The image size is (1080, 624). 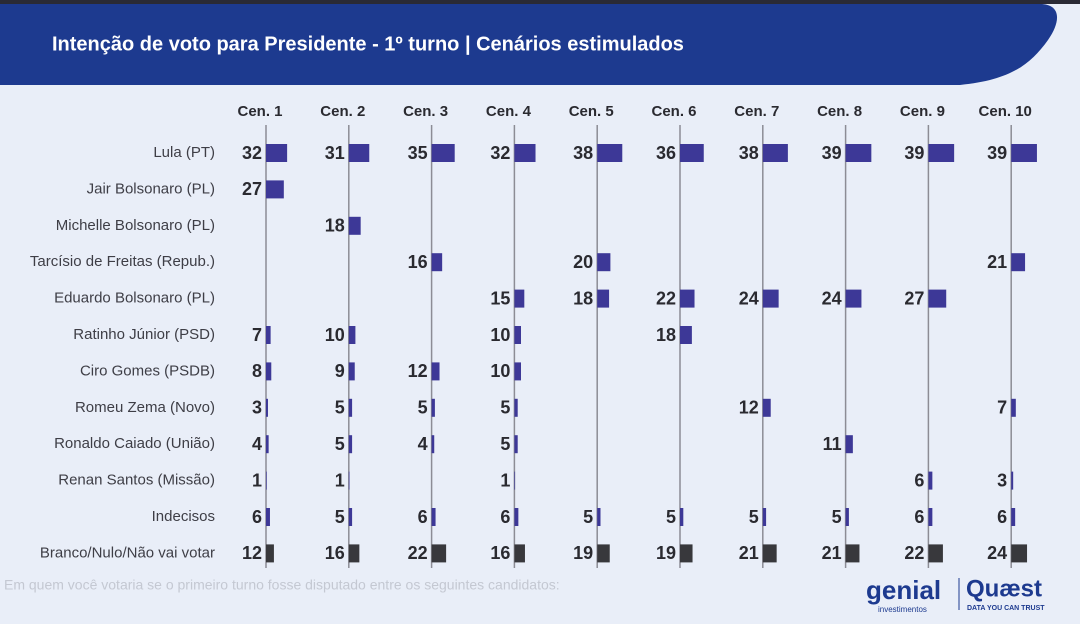 I want to click on value-label: 27, so click(x=914, y=298).